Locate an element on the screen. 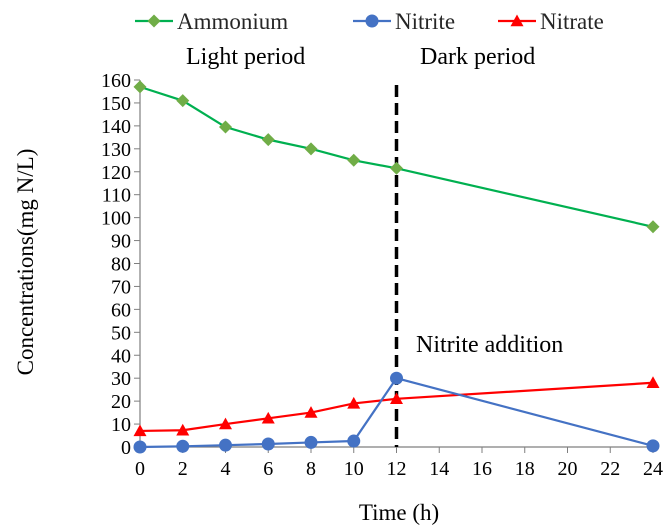 The height and width of the screenshot is (527, 667). x-axis-title: Time (h) is located at coordinates (399, 512).